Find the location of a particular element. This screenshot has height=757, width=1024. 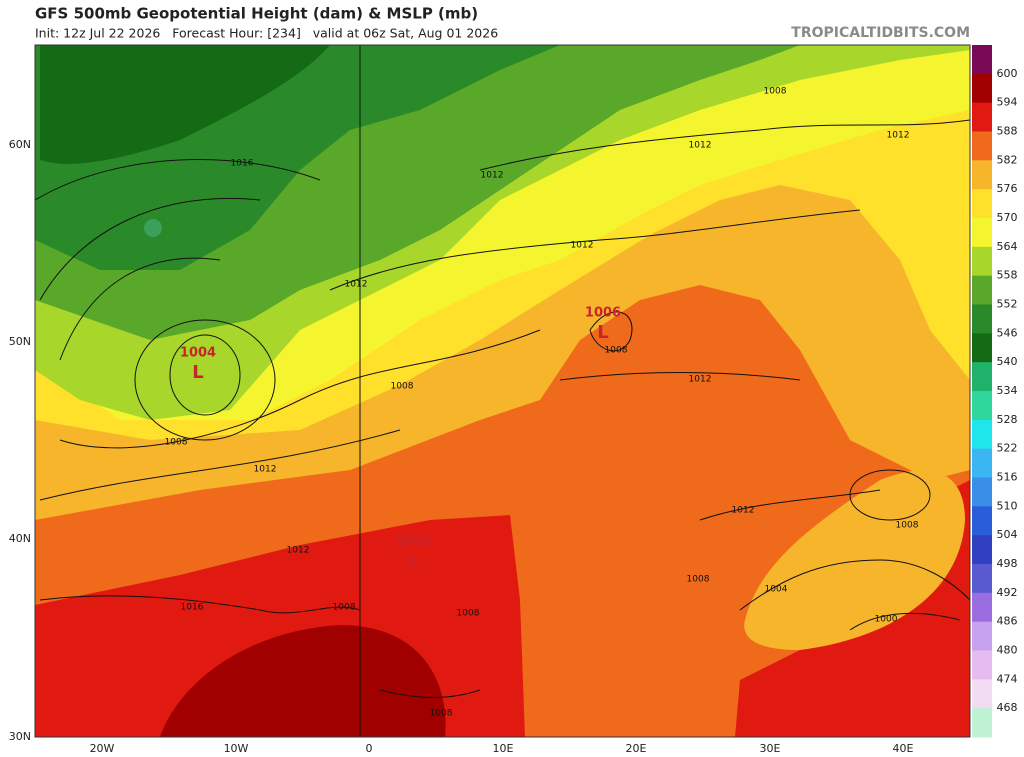

colorbar-label: 492 is located at coordinates (1007, 592).